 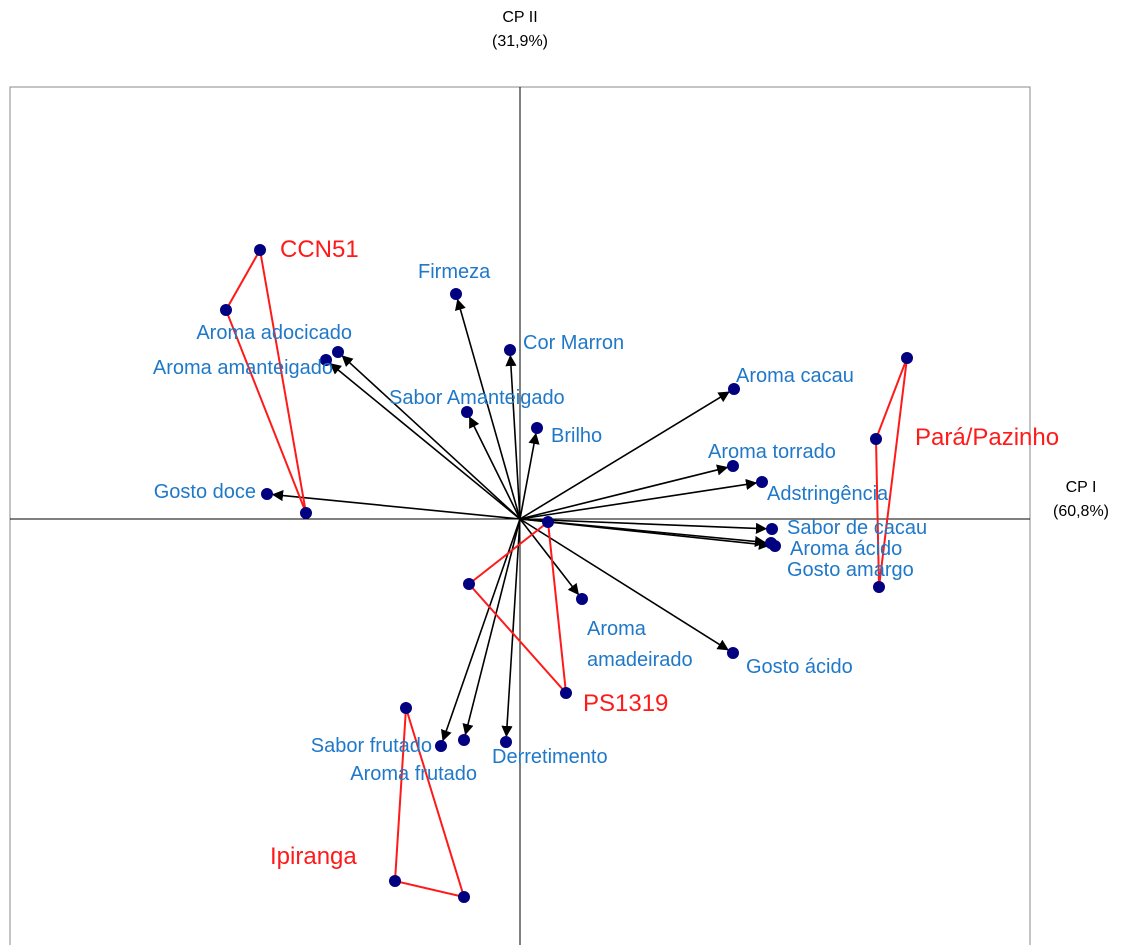 What do you see at coordinates (987, 437) in the screenshot?
I see `sample-label: Pará/Pazinho` at bounding box center [987, 437].